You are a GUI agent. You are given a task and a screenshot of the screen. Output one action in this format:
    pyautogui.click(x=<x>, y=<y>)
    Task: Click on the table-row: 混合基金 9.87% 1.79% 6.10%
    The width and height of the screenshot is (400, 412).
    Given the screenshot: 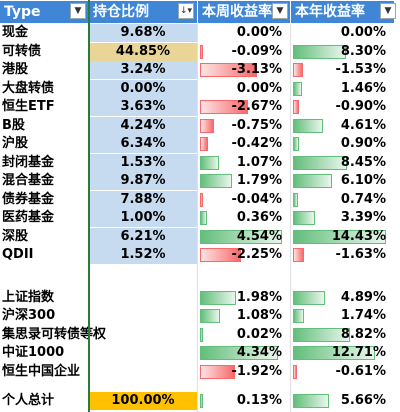 What is the action you would take?
    pyautogui.click(x=200, y=181)
    